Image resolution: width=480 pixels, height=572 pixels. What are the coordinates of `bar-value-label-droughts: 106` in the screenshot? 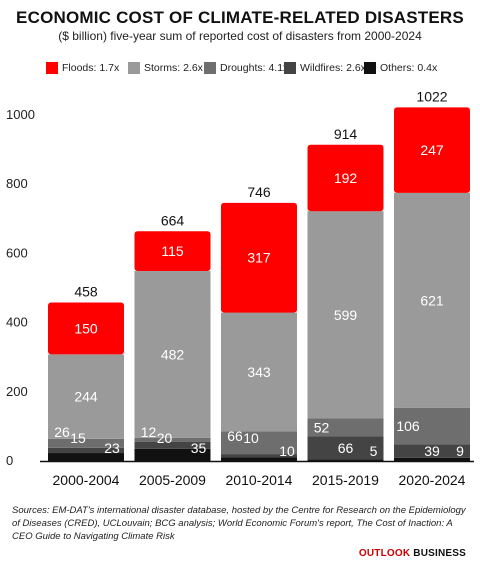 It's located at (408, 426).